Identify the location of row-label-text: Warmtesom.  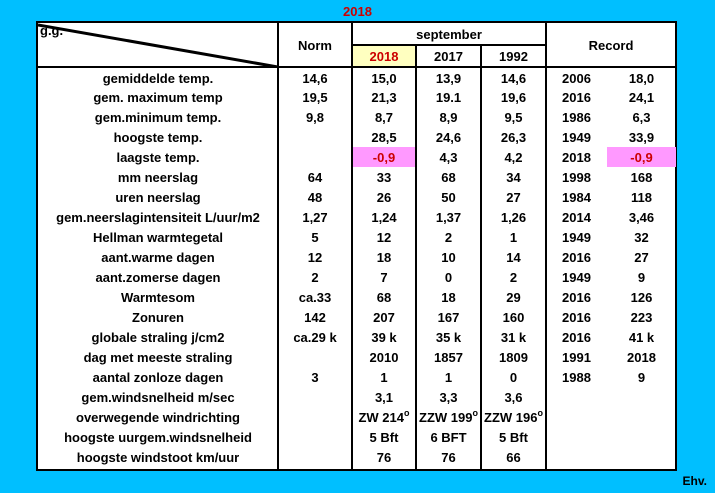
(158, 297).